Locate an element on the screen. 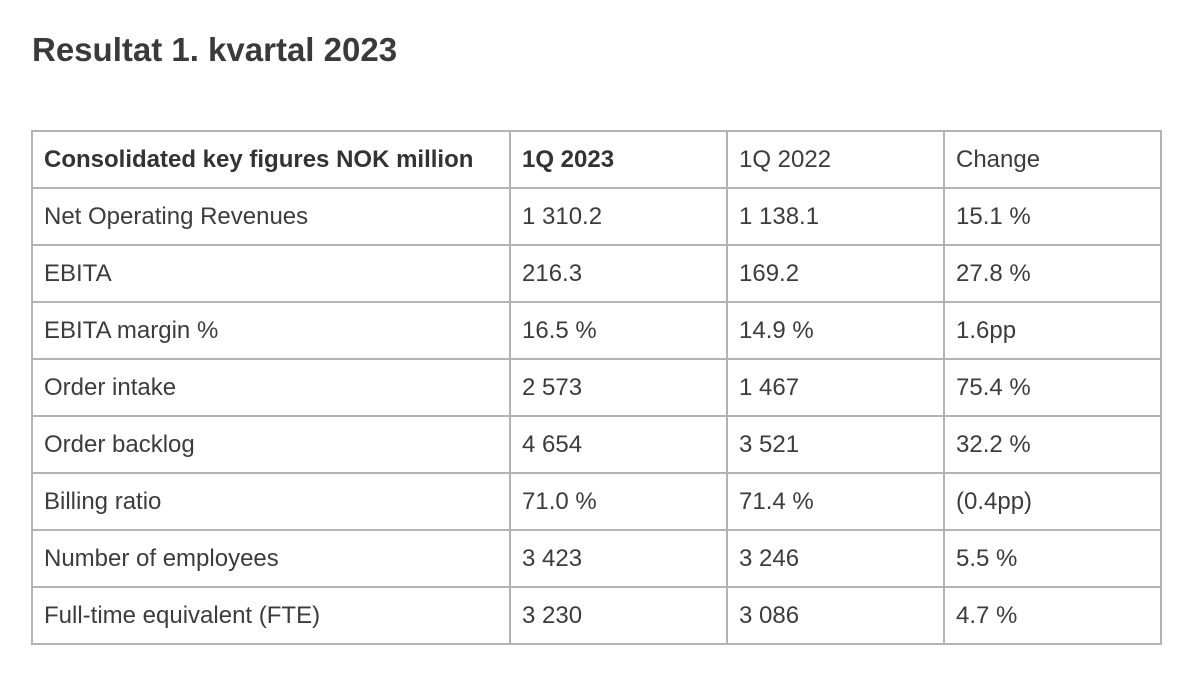 Image resolution: width=1200 pixels, height=676 pixels. value-1q-2022: 14.9 % is located at coordinates (835, 330).